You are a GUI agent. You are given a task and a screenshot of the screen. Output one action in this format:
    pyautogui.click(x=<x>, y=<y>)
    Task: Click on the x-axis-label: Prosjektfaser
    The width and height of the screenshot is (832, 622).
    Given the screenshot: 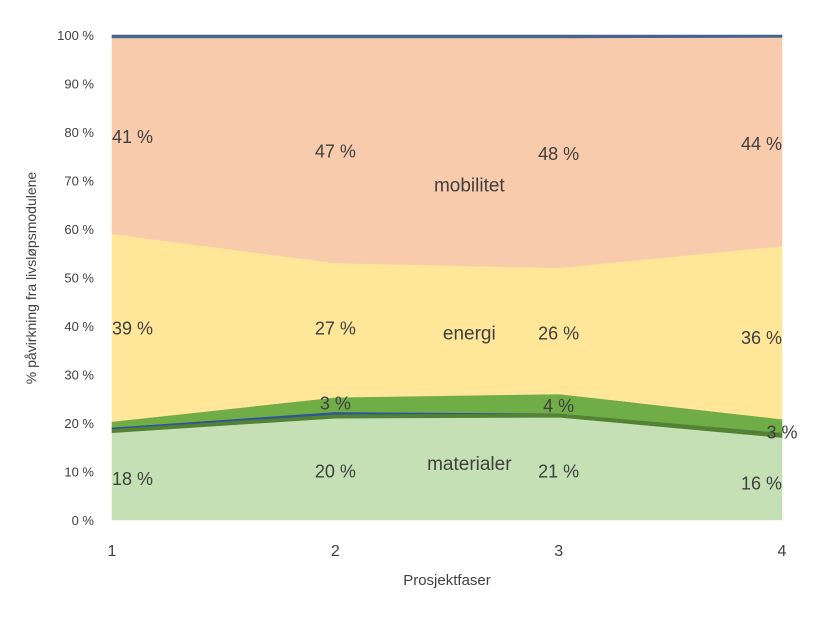 What is the action you would take?
    pyautogui.click(x=447, y=580)
    